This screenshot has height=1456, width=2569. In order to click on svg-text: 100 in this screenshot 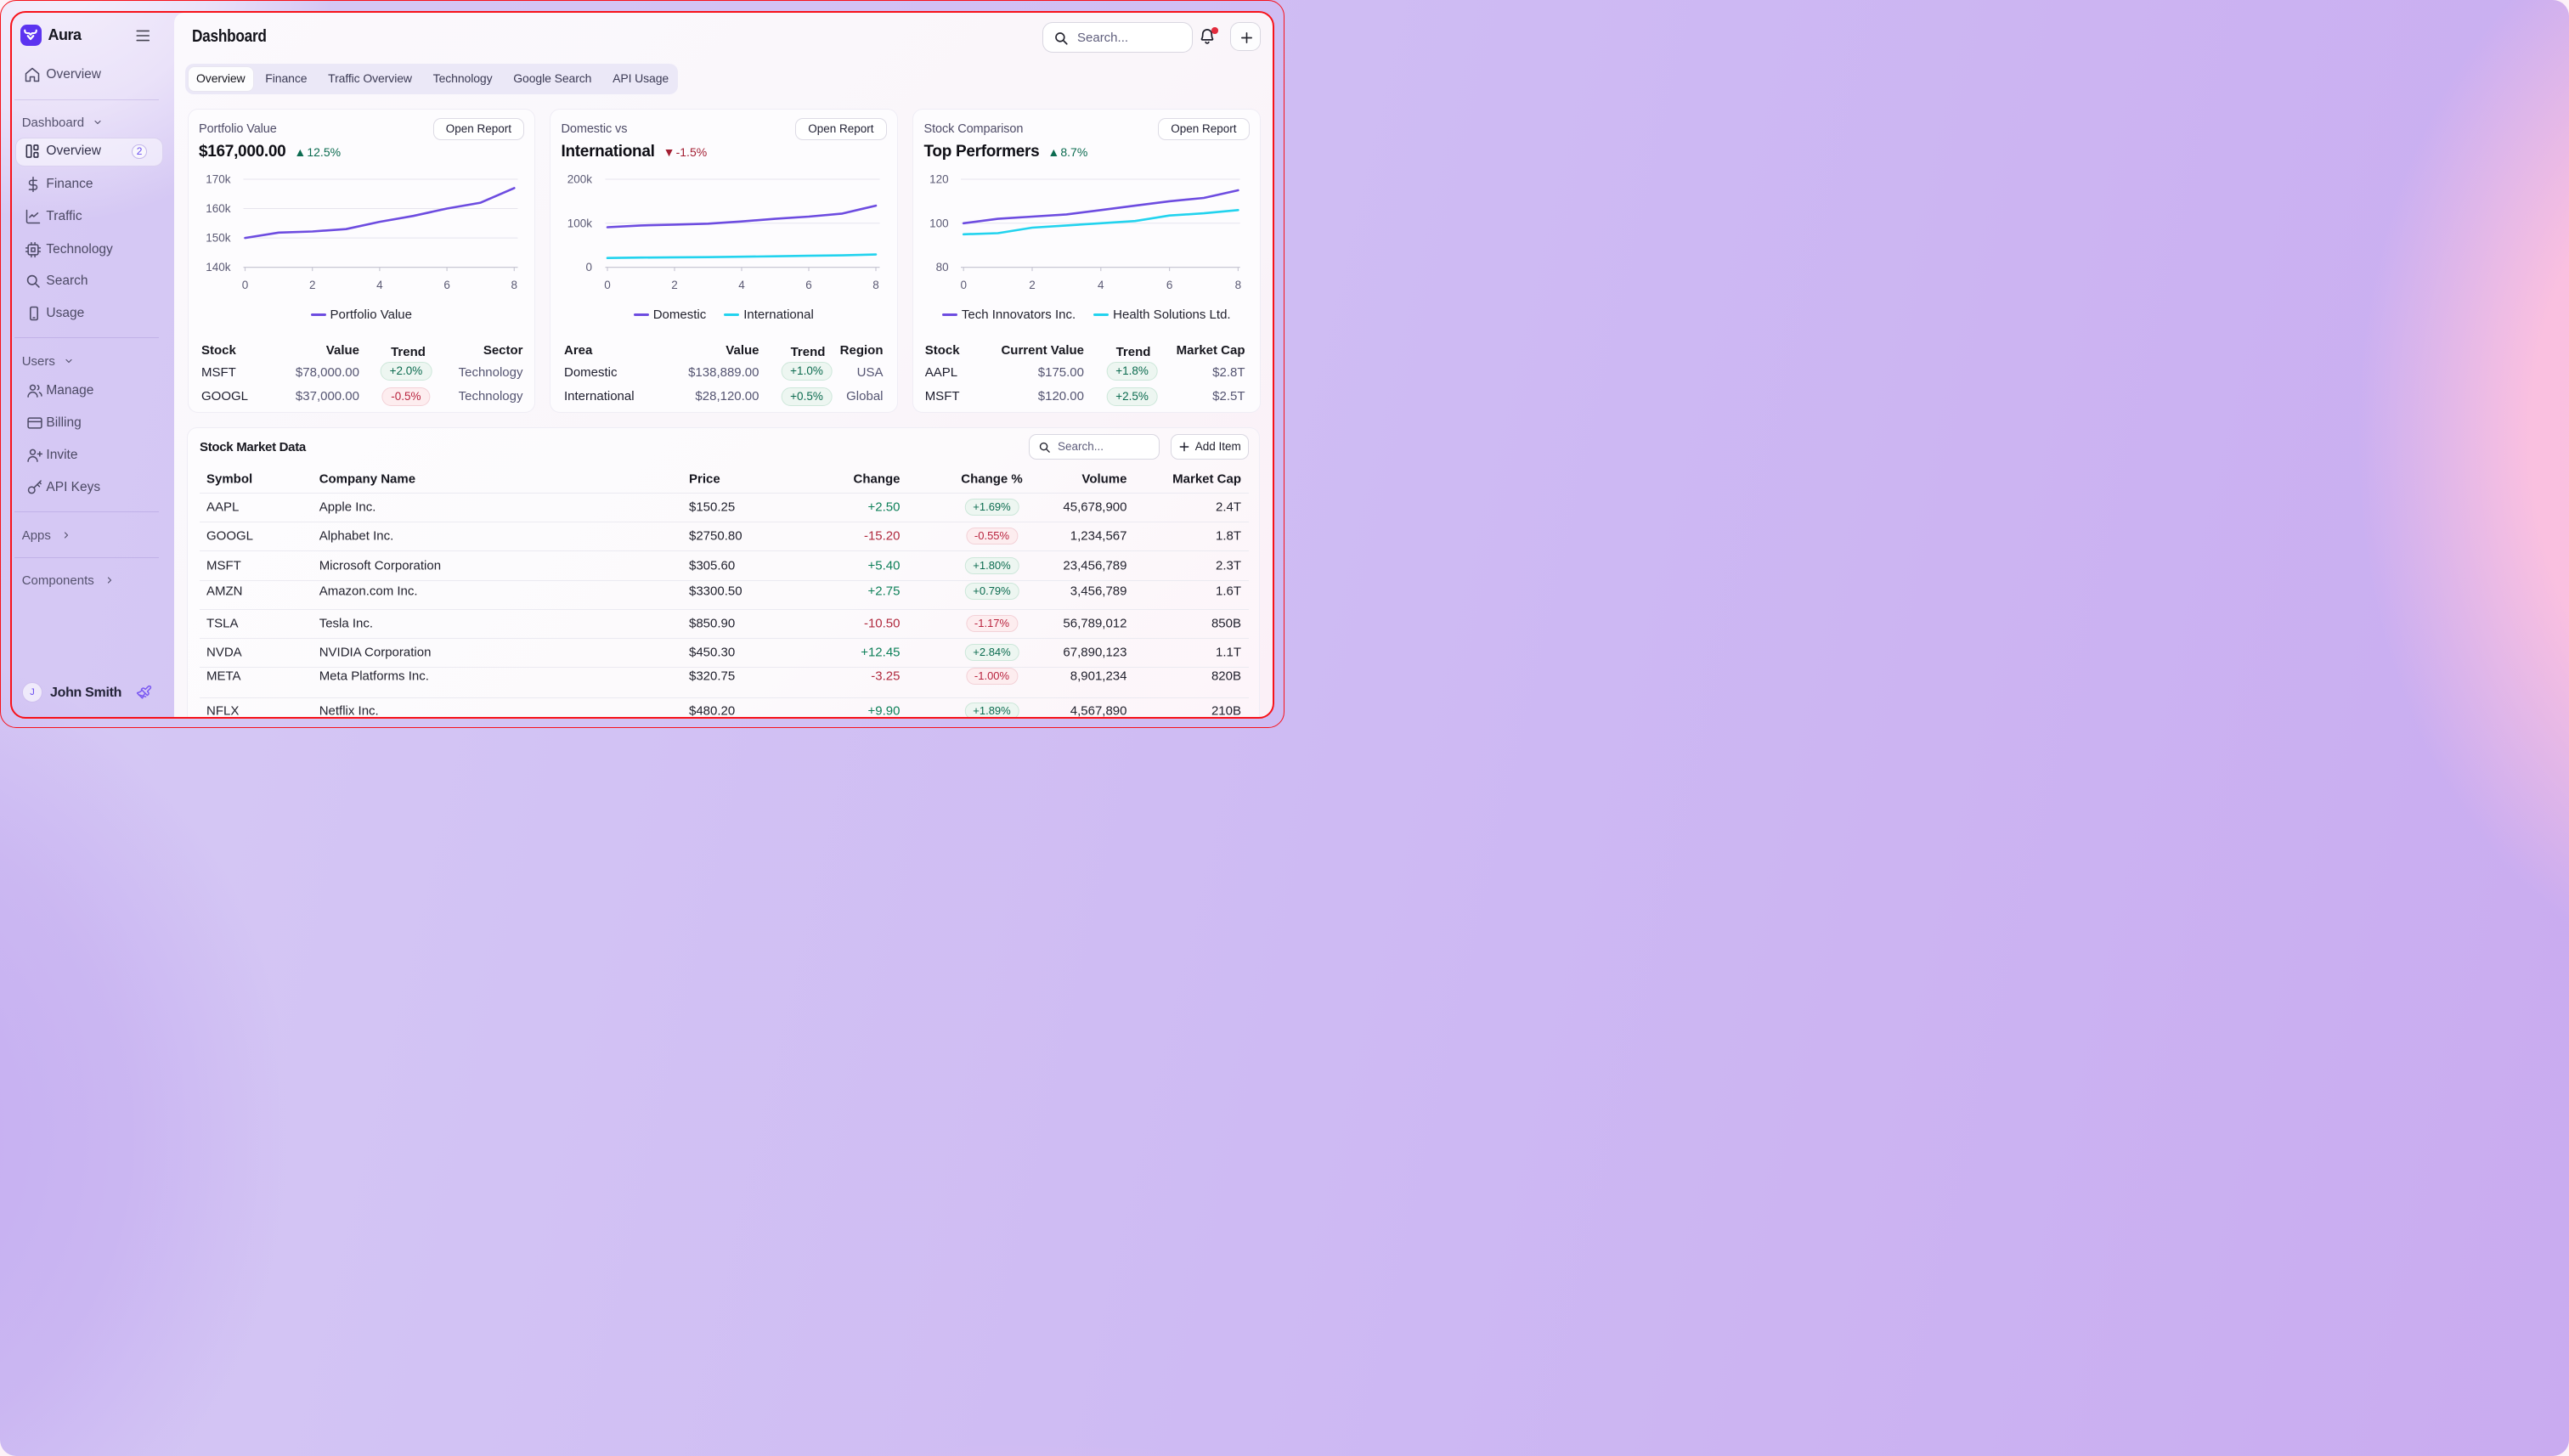, I will do `click(939, 223)`.